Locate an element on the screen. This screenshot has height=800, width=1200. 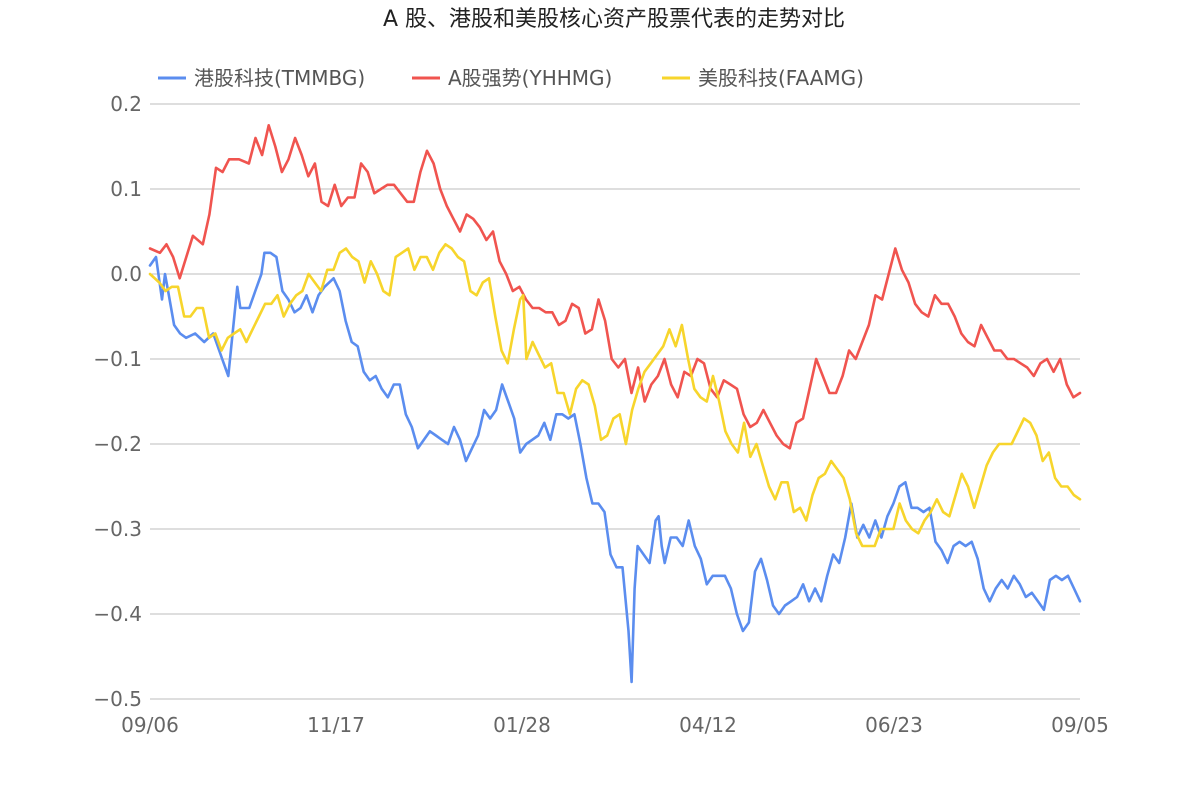
x-tick-label: 09/06 is located at coordinates (150, 725).